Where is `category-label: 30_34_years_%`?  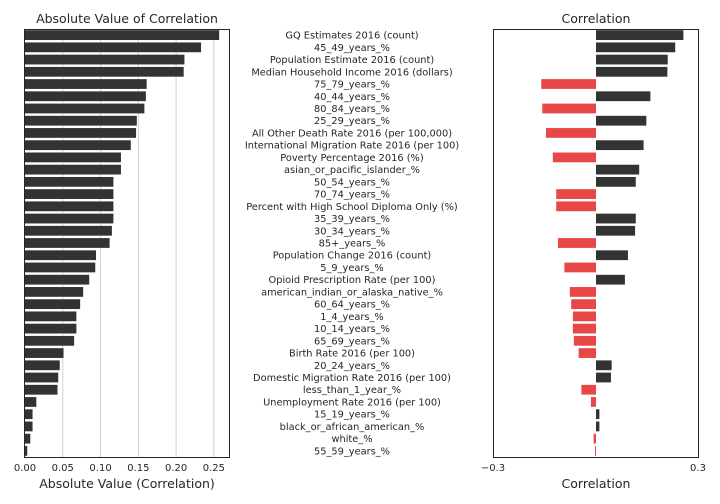
category-label: 30_34_years_% is located at coordinates (352, 231).